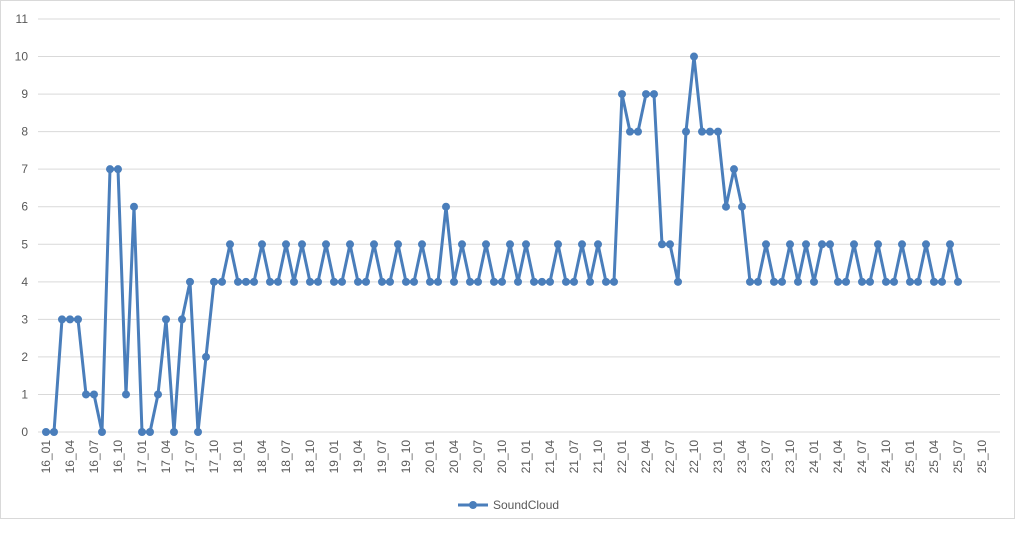 The image size is (1024, 547). I want to click on y-tick-label: 9, so click(24, 94).